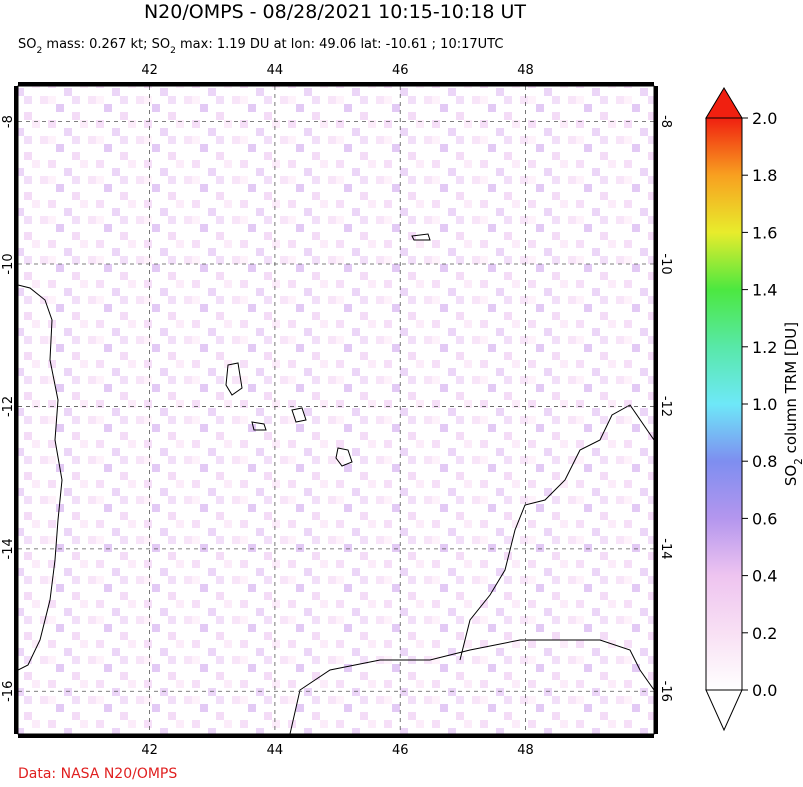  Describe the element at coordinates (764, 576) in the screenshot. I see `colorbar-tick-label: 0.4` at that location.